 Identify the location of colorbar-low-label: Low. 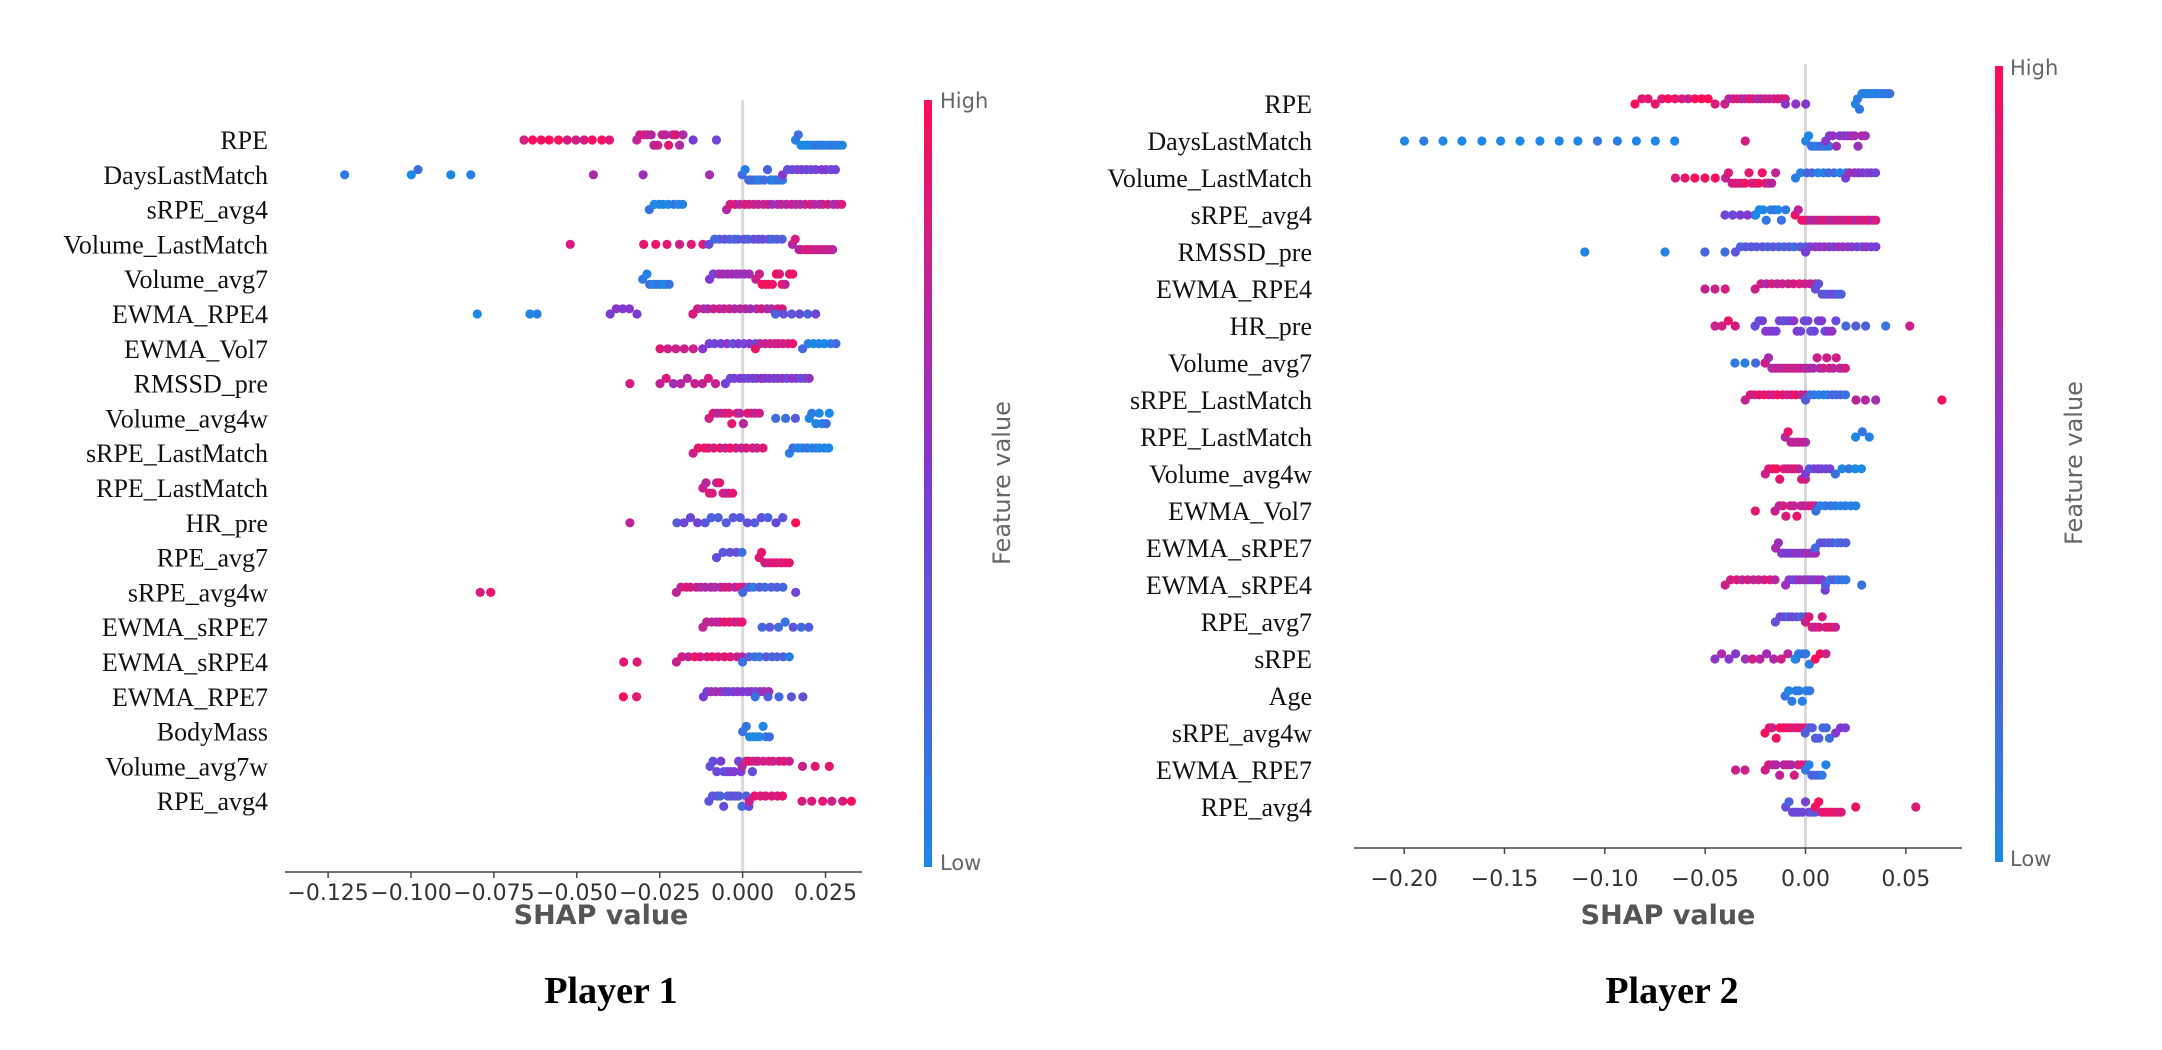
(2030, 859).